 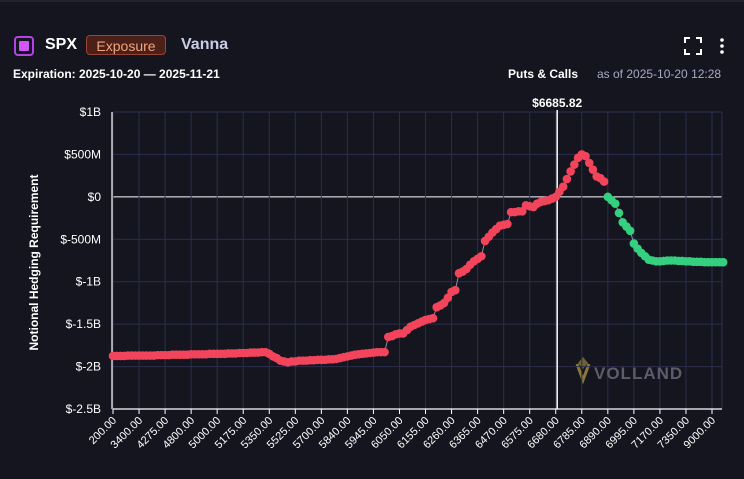 I want to click on watermark, so click(x=583, y=371).